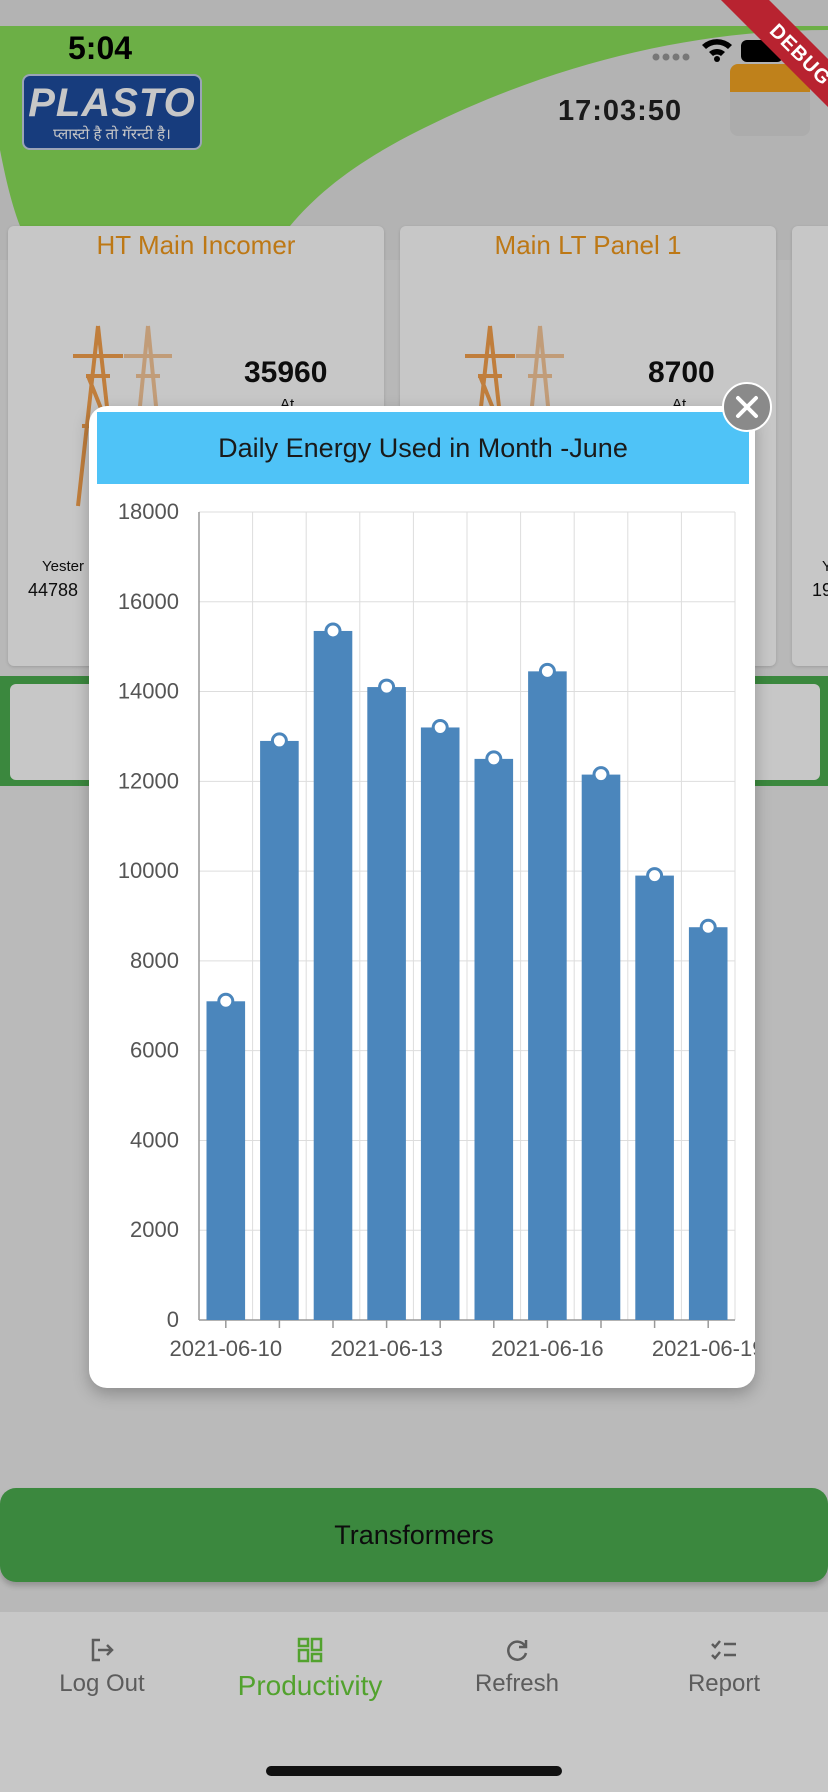 Image resolution: width=828 pixels, height=1792 pixels. I want to click on nav-log-out: Log Out, so click(102, 1667).